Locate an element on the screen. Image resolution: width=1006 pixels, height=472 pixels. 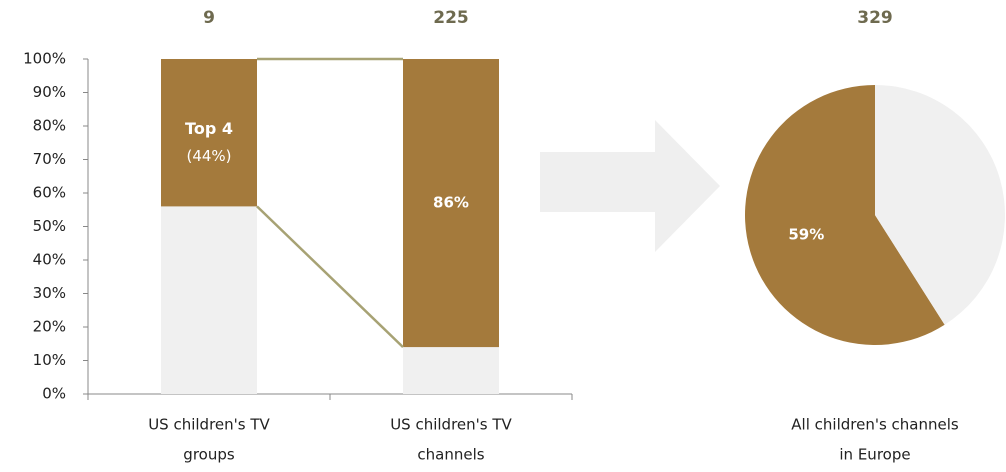
annotation: Top 4 is located at coordinates (209, 128).